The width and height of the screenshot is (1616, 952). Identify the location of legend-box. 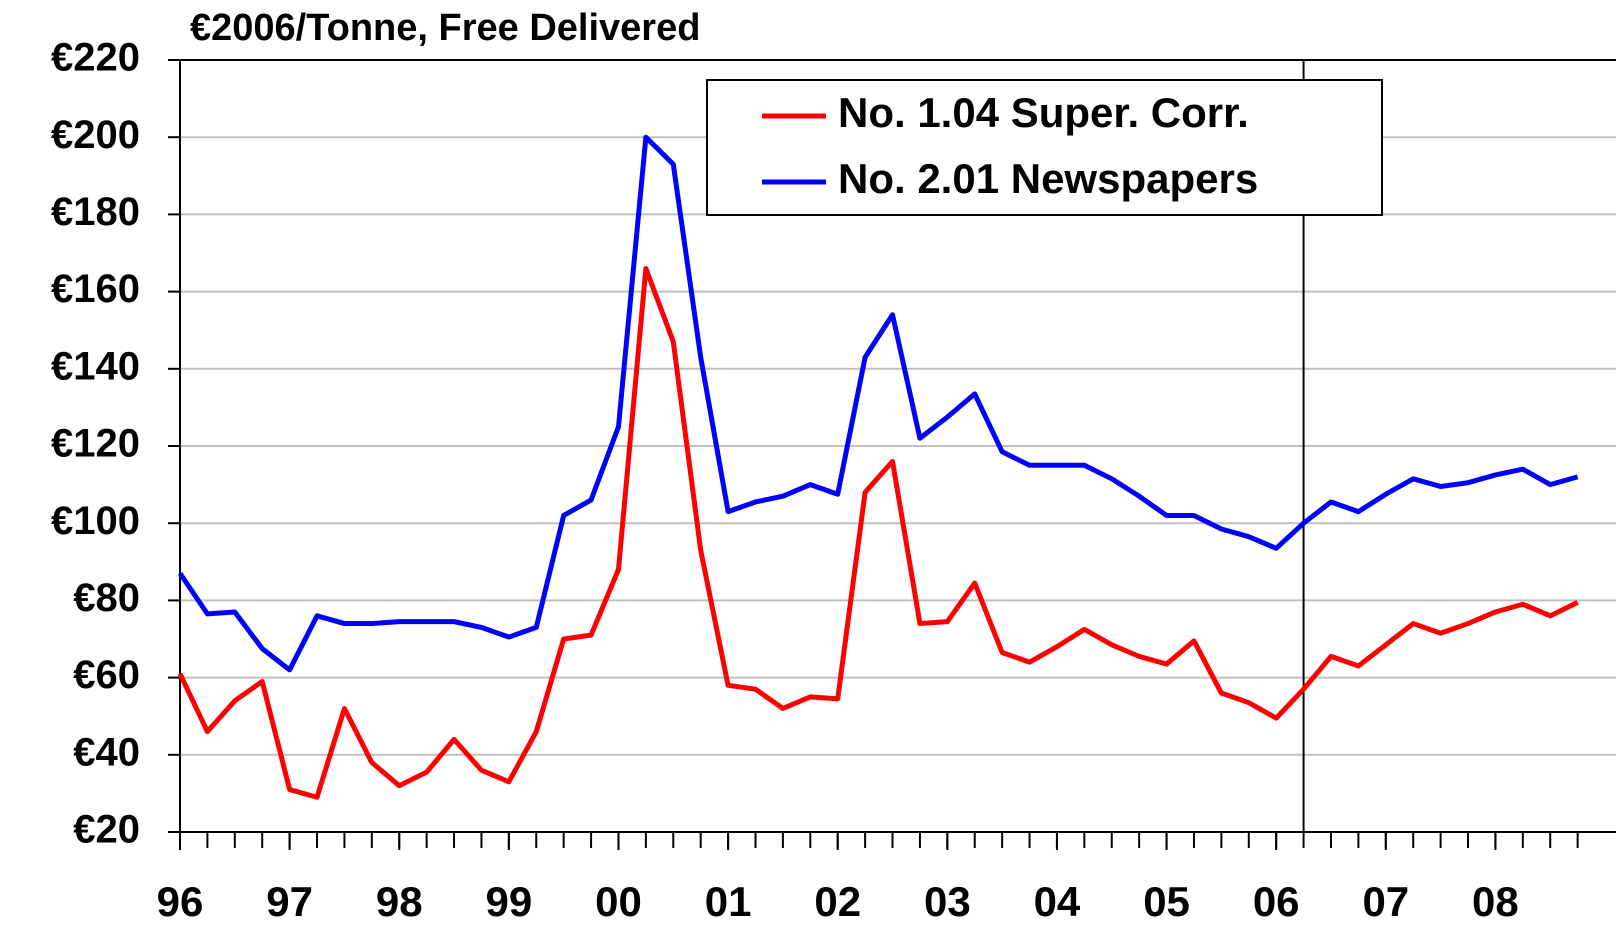
(1044, 147).